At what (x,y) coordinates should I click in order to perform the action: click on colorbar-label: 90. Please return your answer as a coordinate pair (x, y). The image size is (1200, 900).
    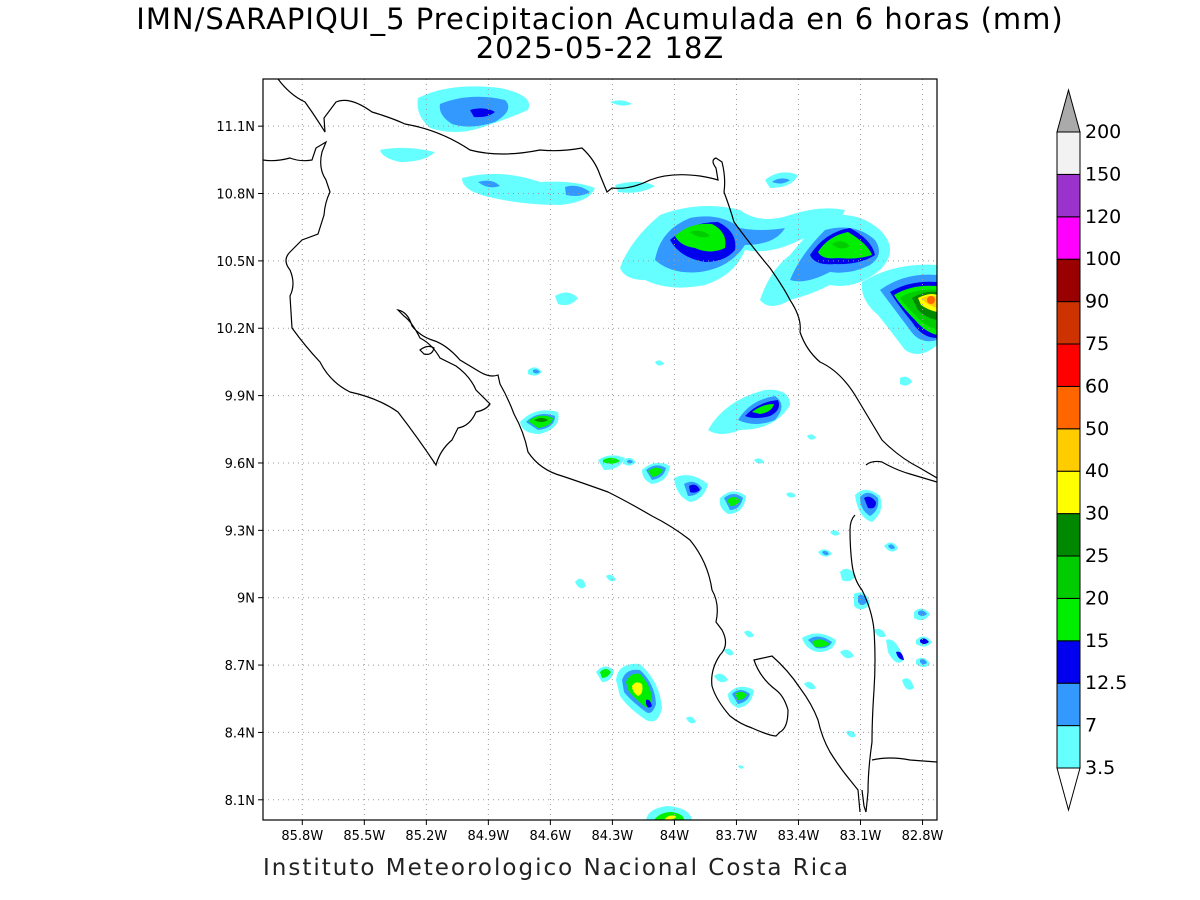
    Looking at the image, I should click on (1097, 302).